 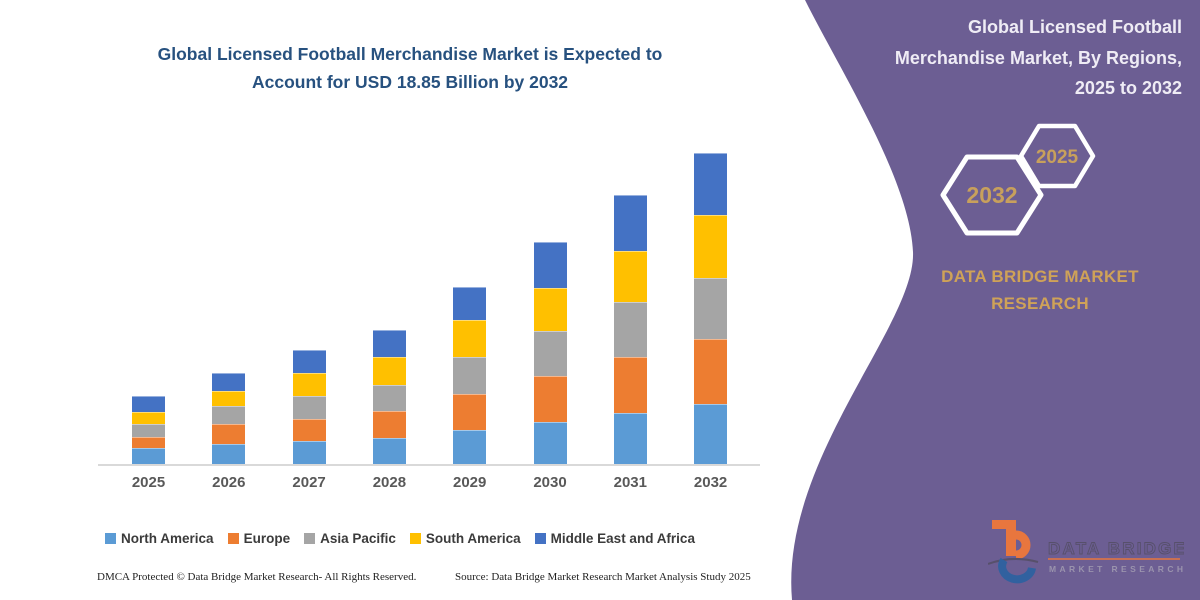 I want to click on segment-middle-east-and-africa-2027, so click(x=309, y=362).